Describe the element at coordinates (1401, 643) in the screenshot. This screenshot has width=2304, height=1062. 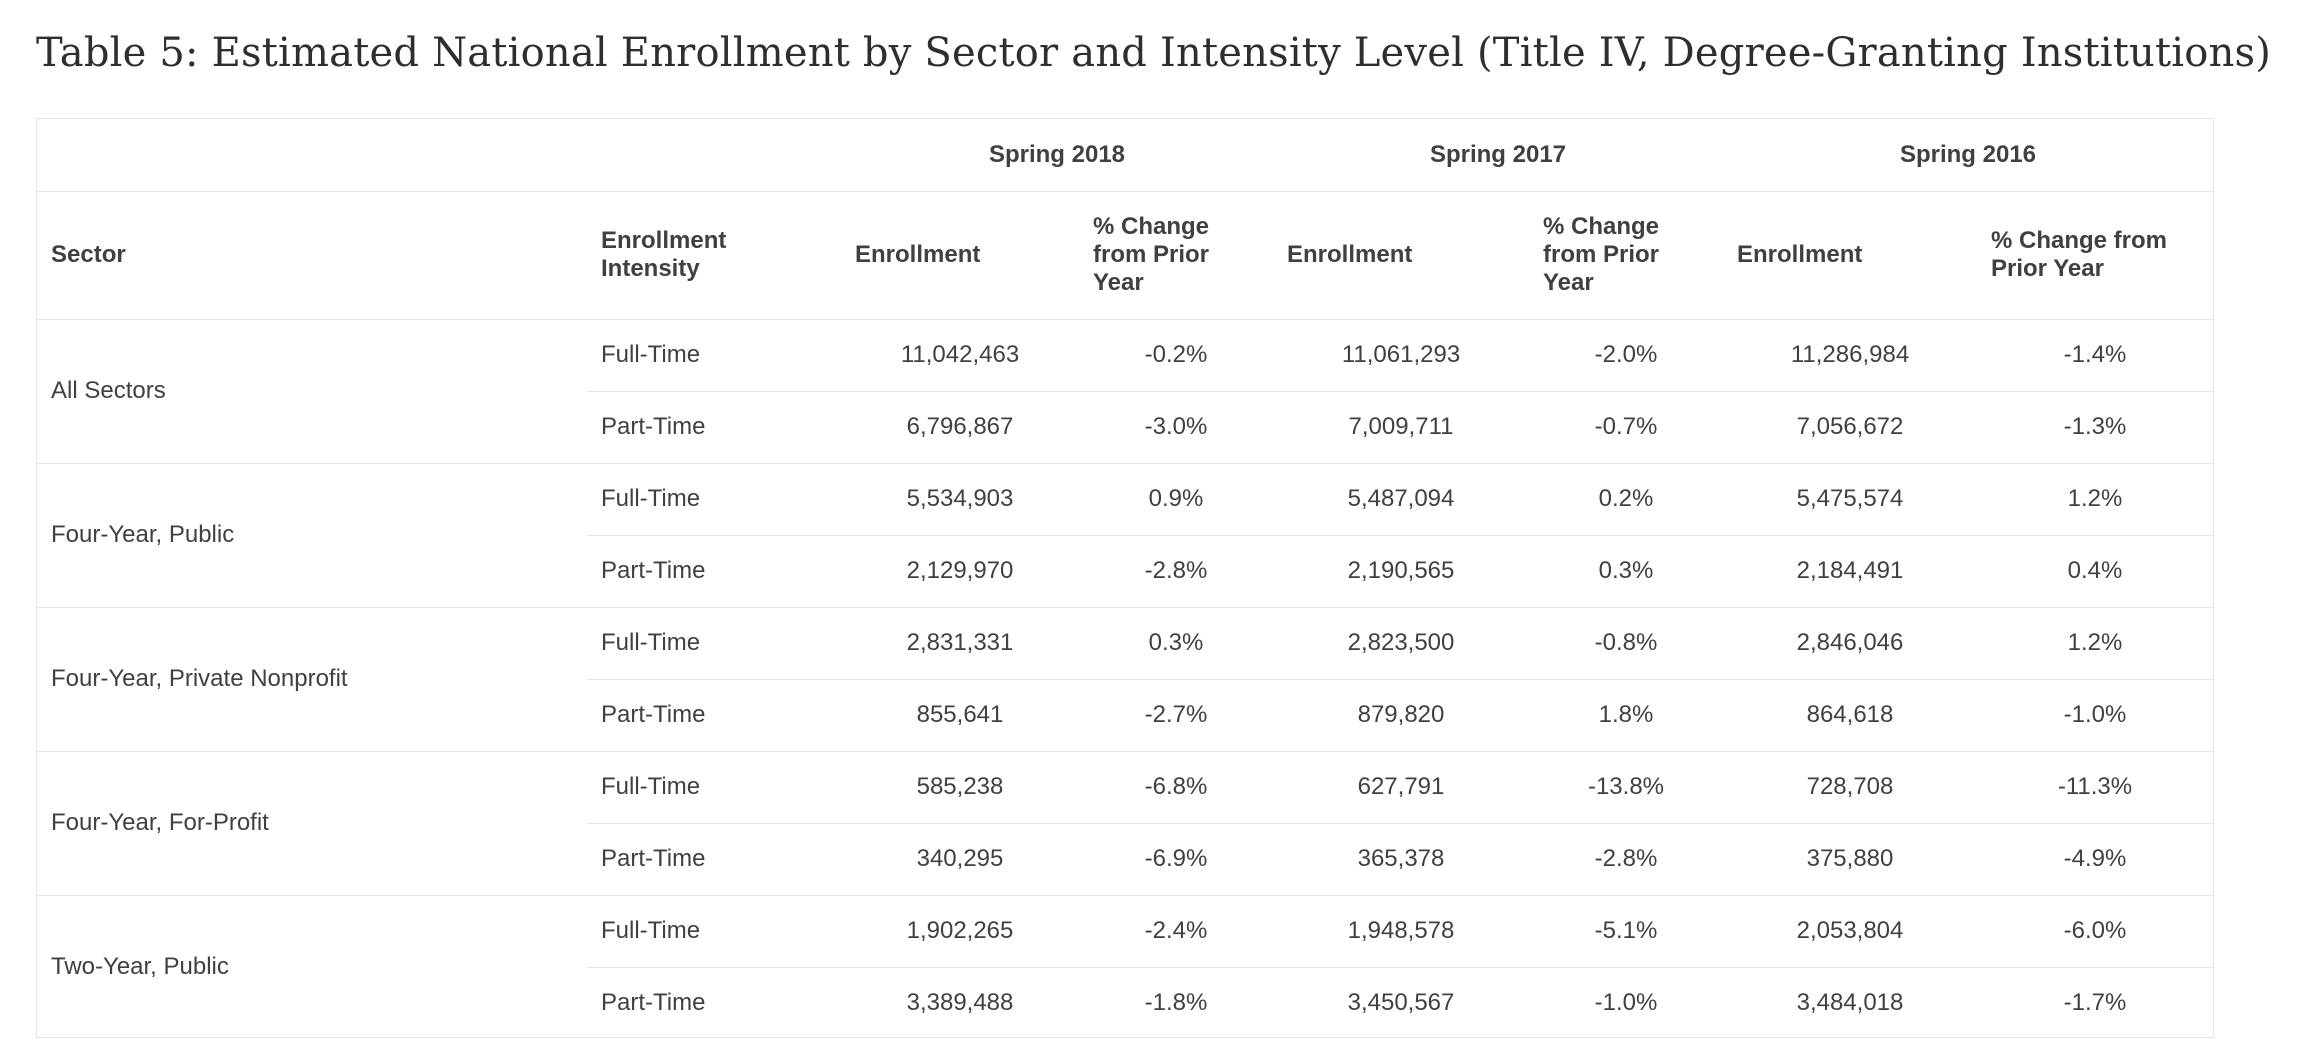
I see `enrollment-2017-cell: 2,823,500` at that location.